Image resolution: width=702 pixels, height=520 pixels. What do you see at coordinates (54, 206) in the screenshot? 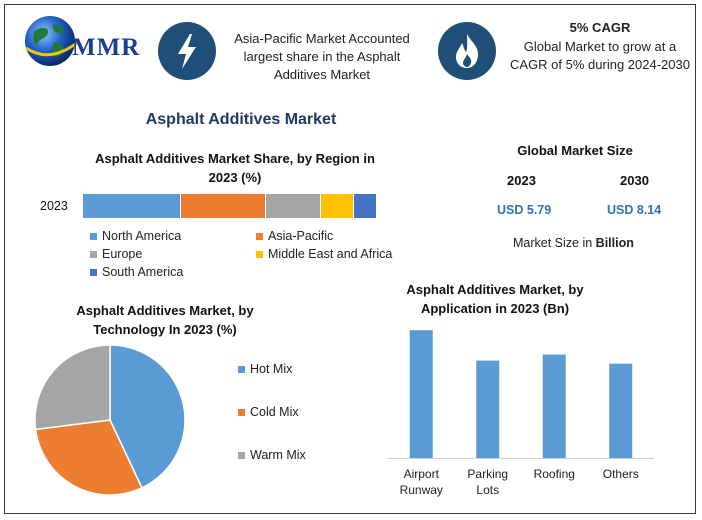
I see `region-bar-year-label: 2023` at bounding box center [54, 206].